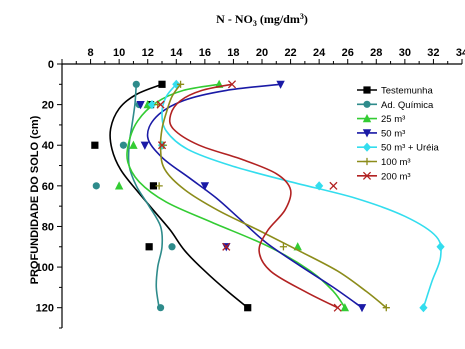 This screenshot has width=465, height=349. Describe the element at coordinates (45, 268) in the screenshot. I see `y-tick-label: 100` at that location.